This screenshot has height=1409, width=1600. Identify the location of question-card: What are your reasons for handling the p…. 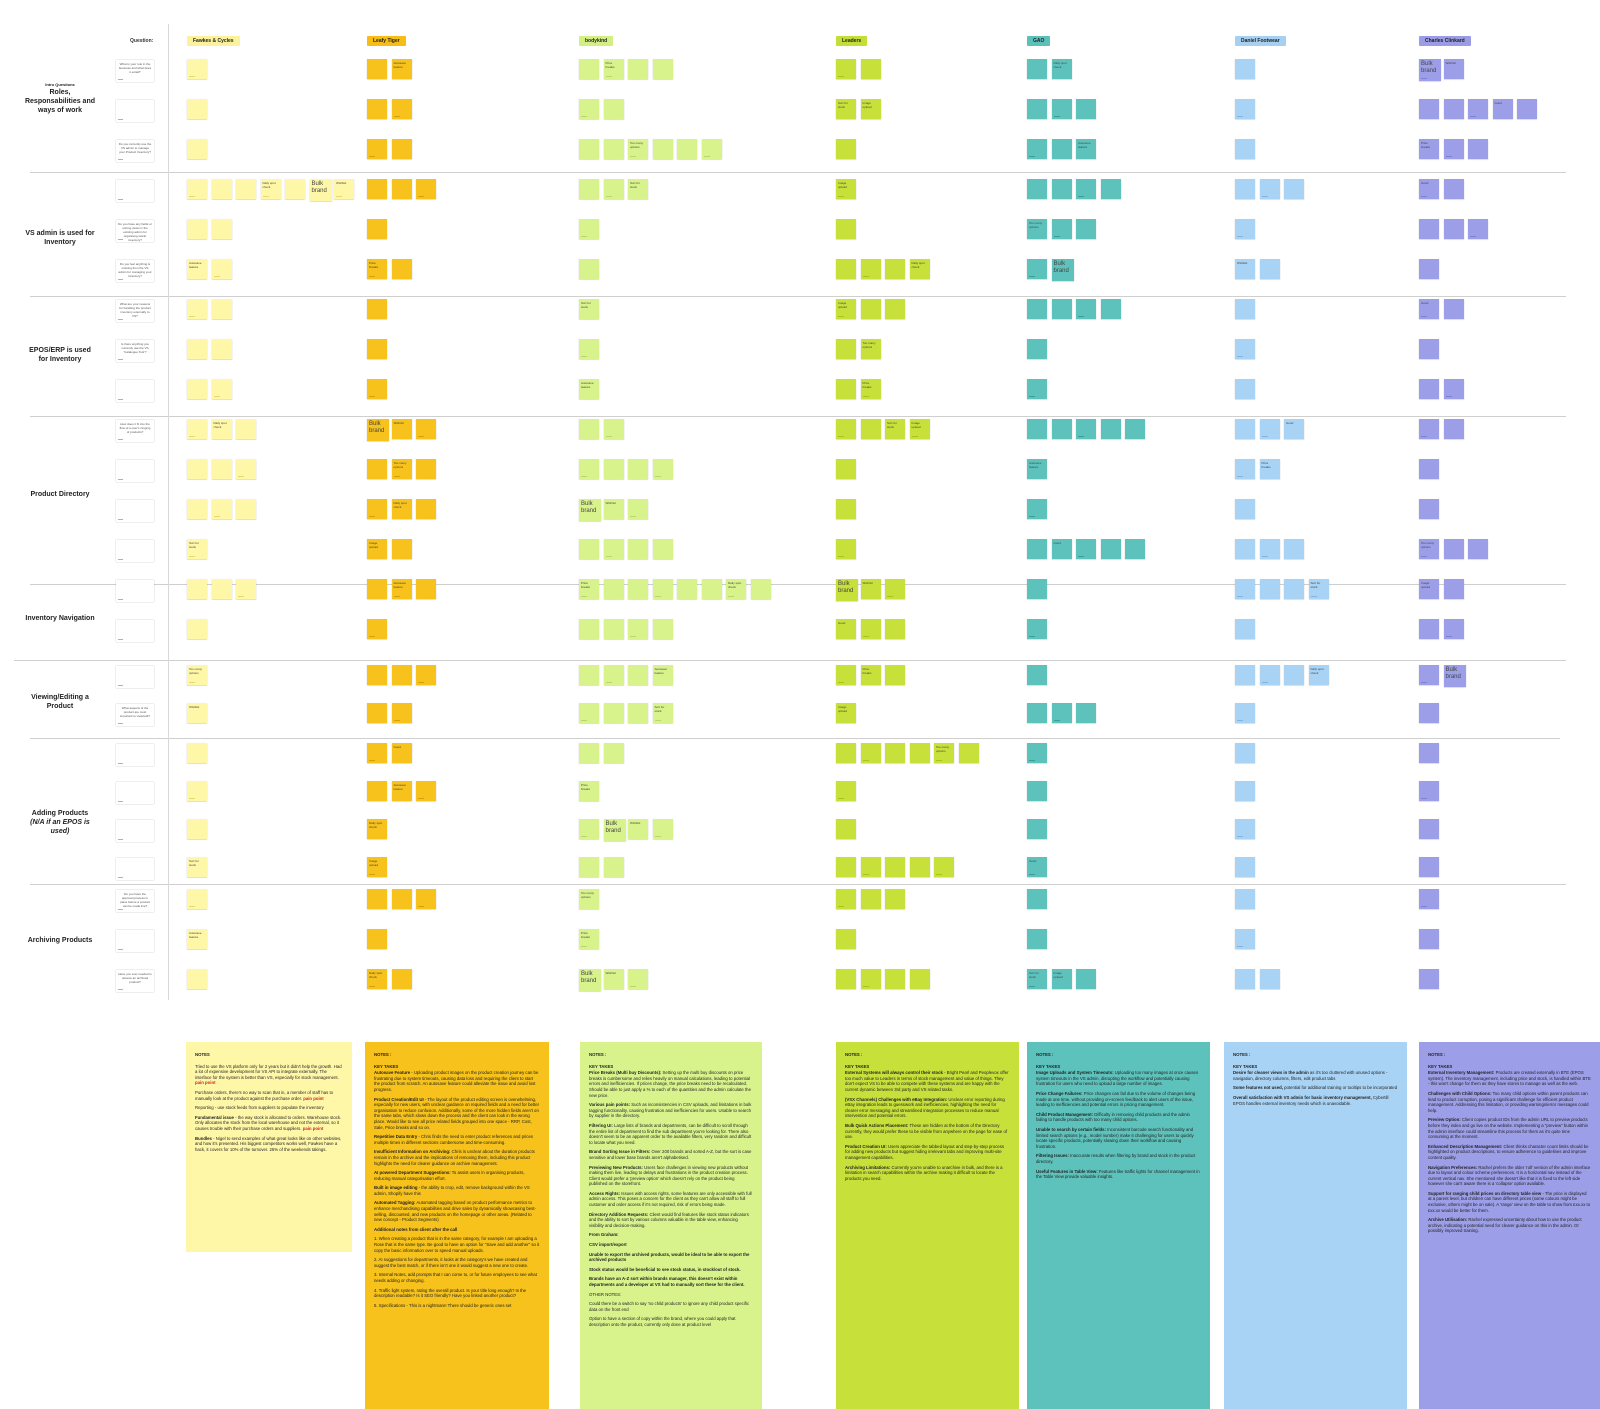
(135, 311).